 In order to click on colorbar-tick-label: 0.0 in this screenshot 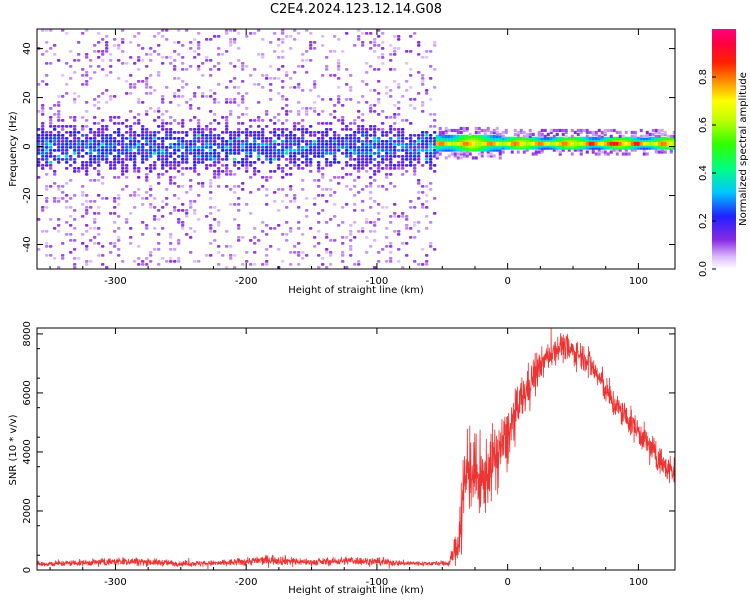, I will do `click(703, 269)`.